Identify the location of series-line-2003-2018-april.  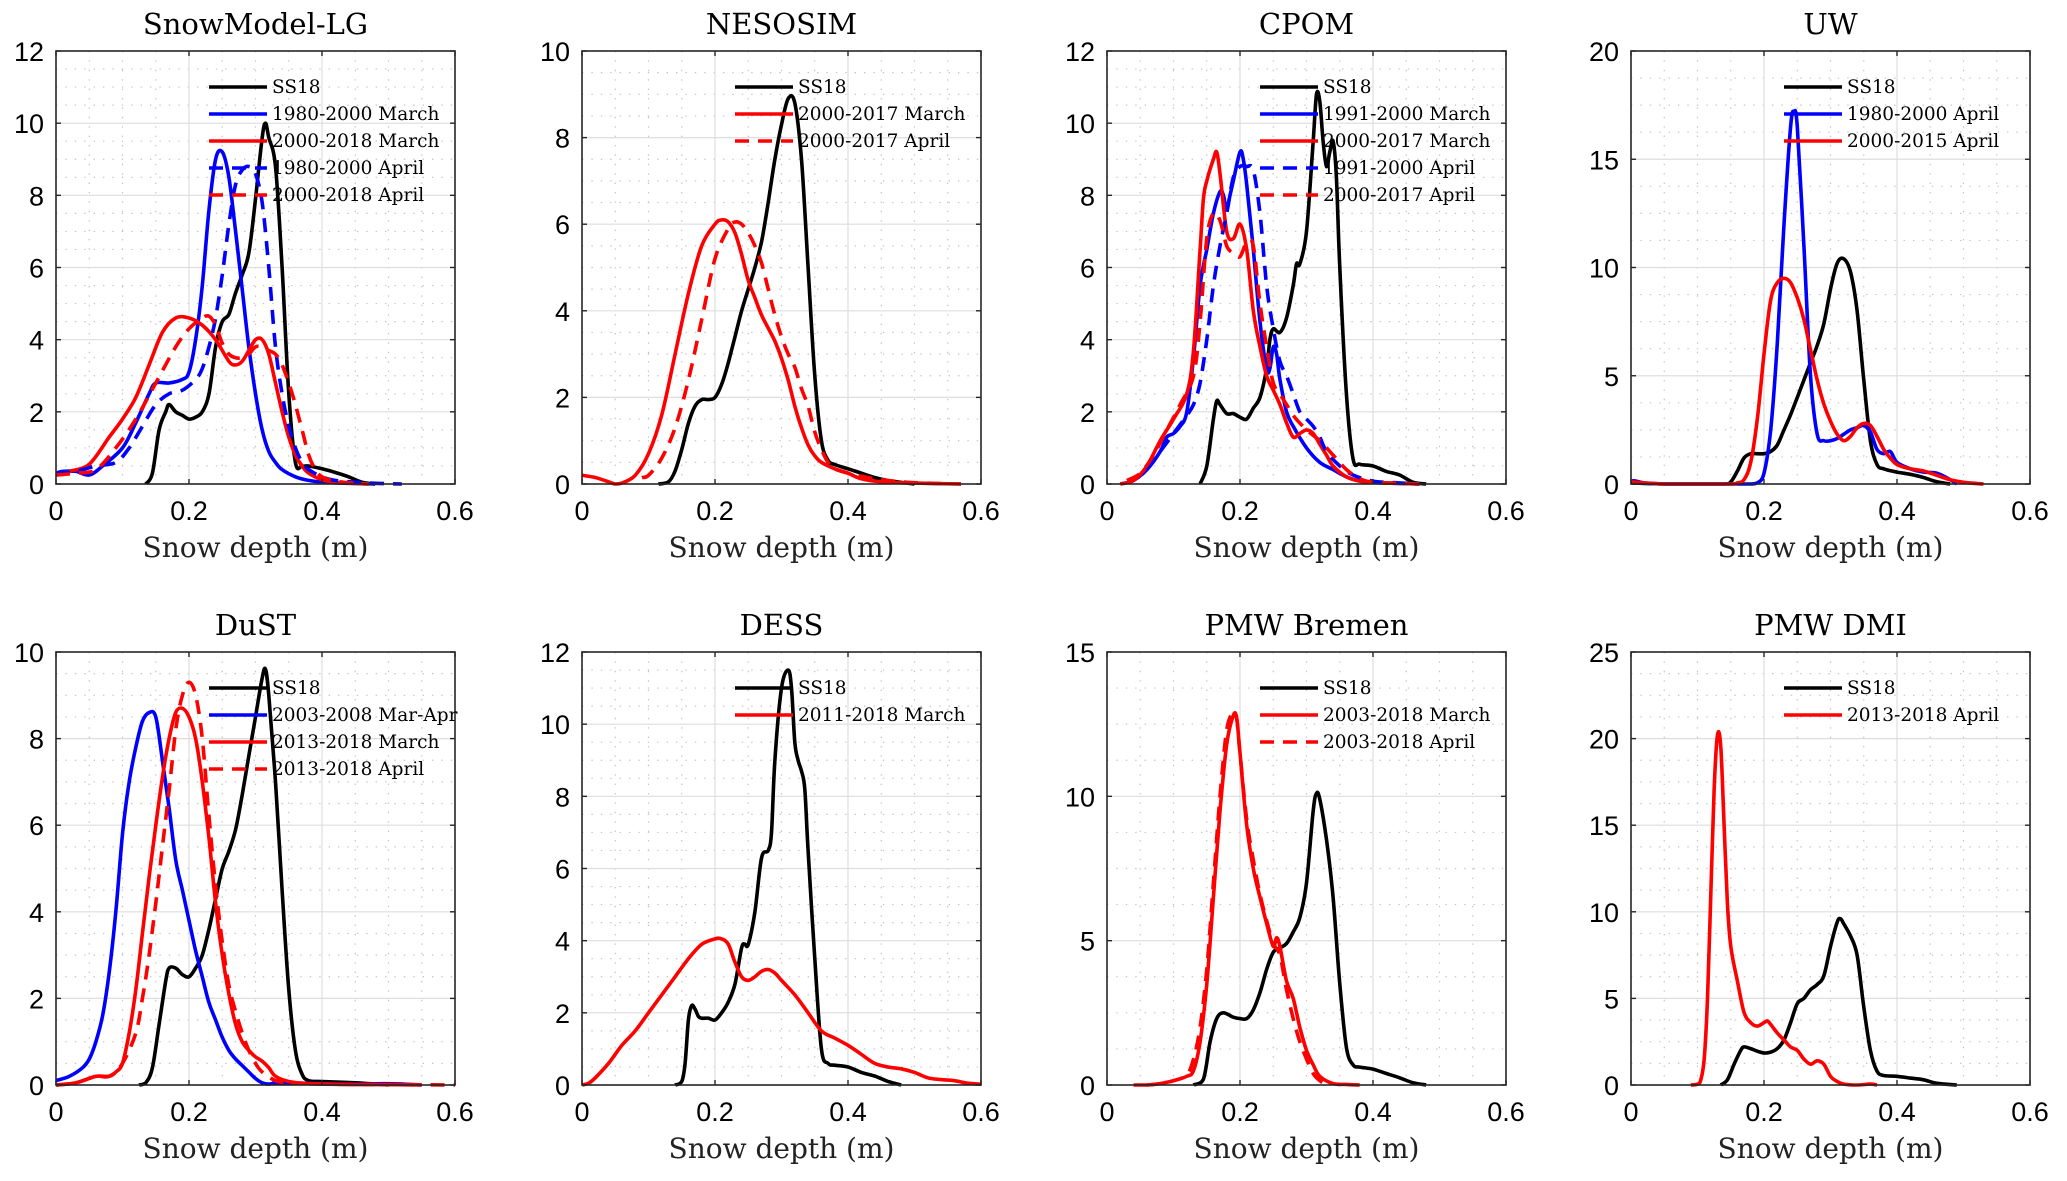
(1237, 898).